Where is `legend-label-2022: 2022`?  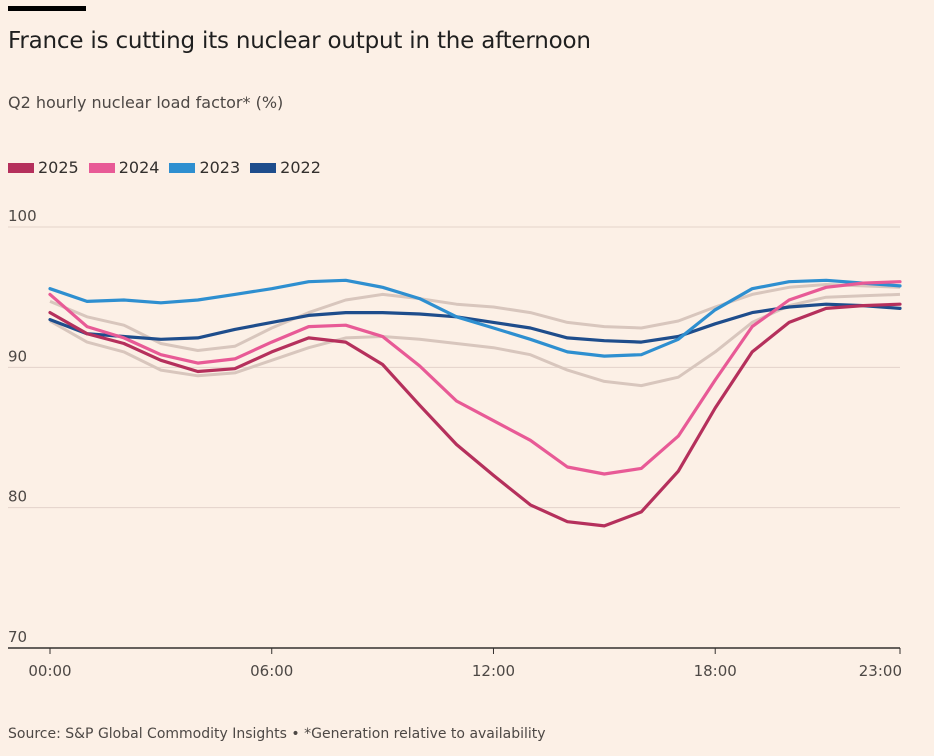 legend-label-2022: 2022 is located at coordinates (300, 167).